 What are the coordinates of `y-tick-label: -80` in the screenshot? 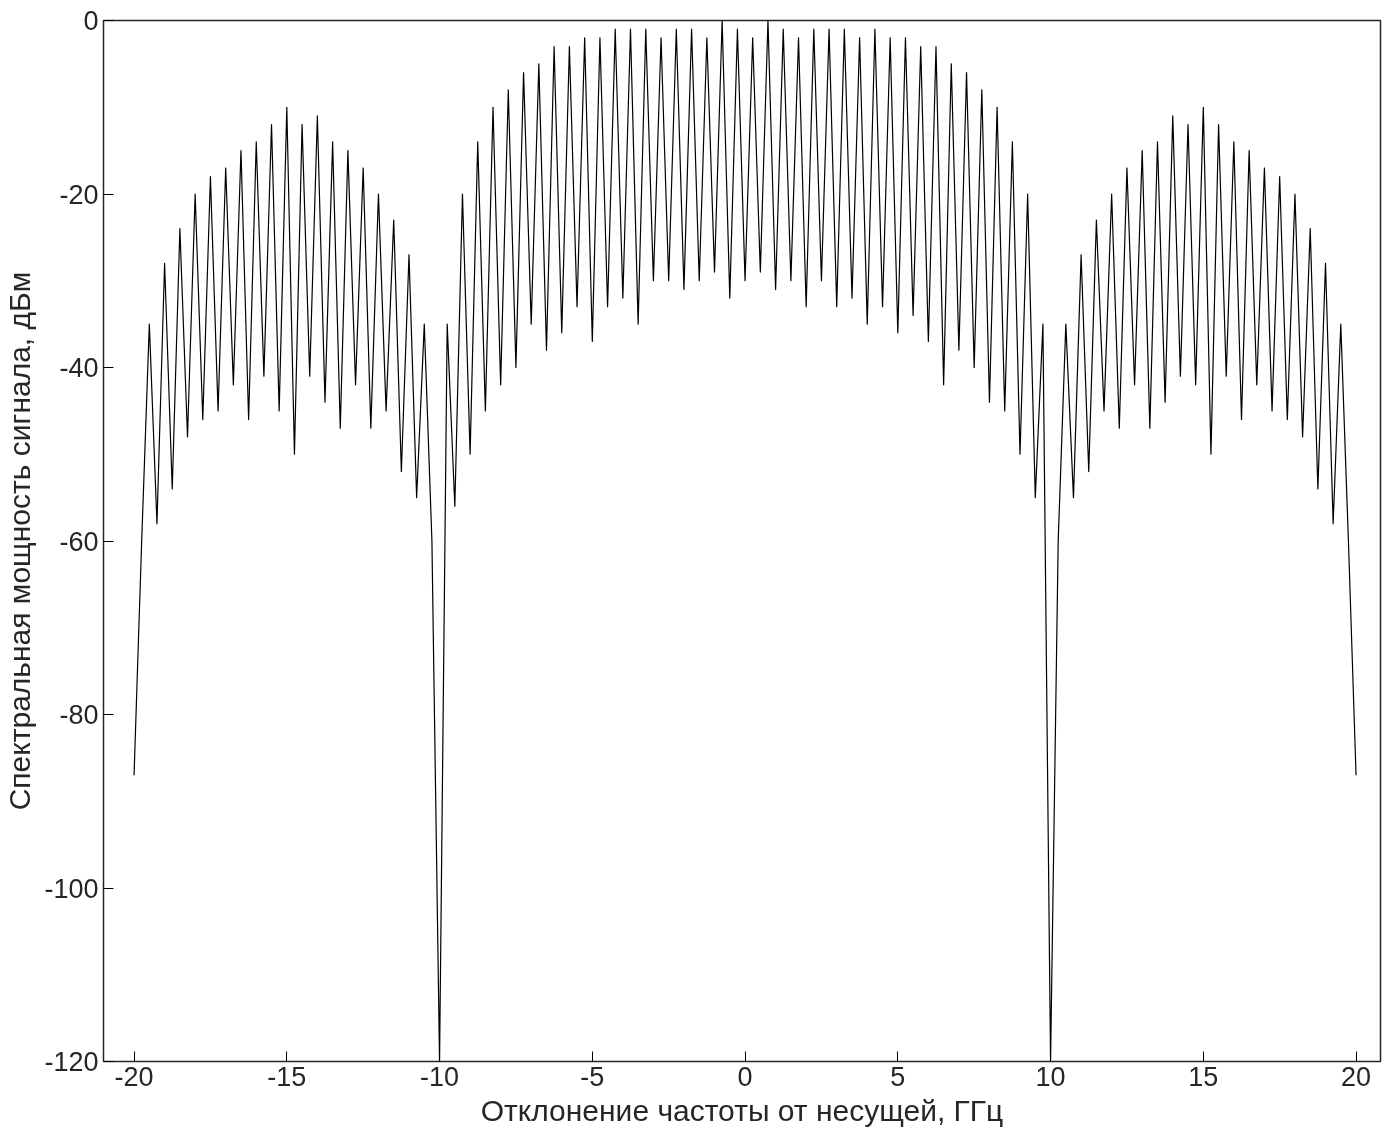 It's located at (79, 715).